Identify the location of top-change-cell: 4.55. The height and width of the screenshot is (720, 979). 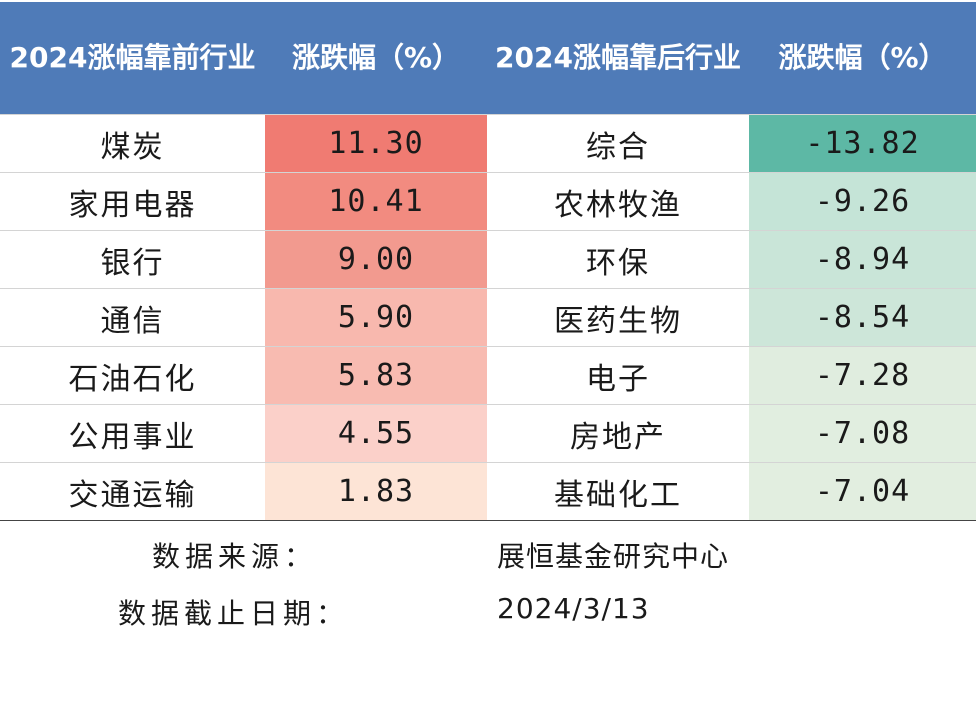
(376, 433).